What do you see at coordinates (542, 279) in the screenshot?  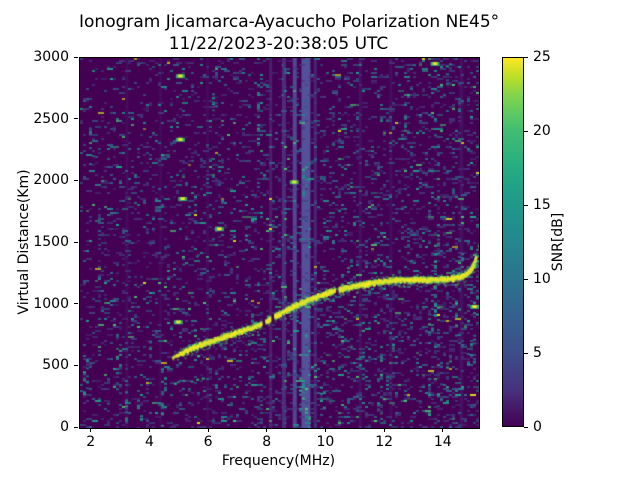 I see `colorbar-tick-label: 10` at bounding box center [542, 279].